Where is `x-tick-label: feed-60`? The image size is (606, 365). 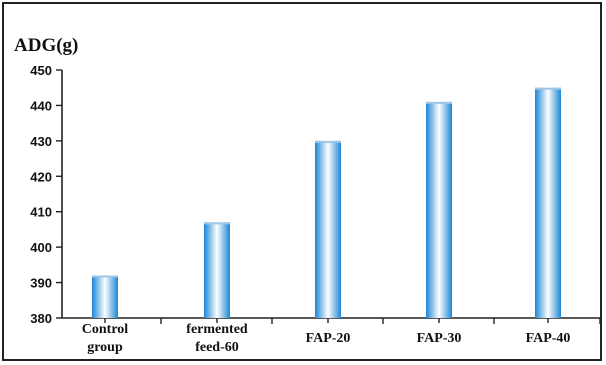 x-tick-label: feed-60 is located at coordinates (217, 347).